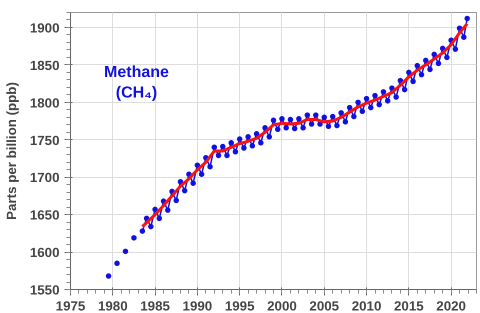 The height and width of the screenshot is (313, 480). Describe the element at coordinates (45, 65) in the screenshot. I see `y-tick-label: 1850` at that location.